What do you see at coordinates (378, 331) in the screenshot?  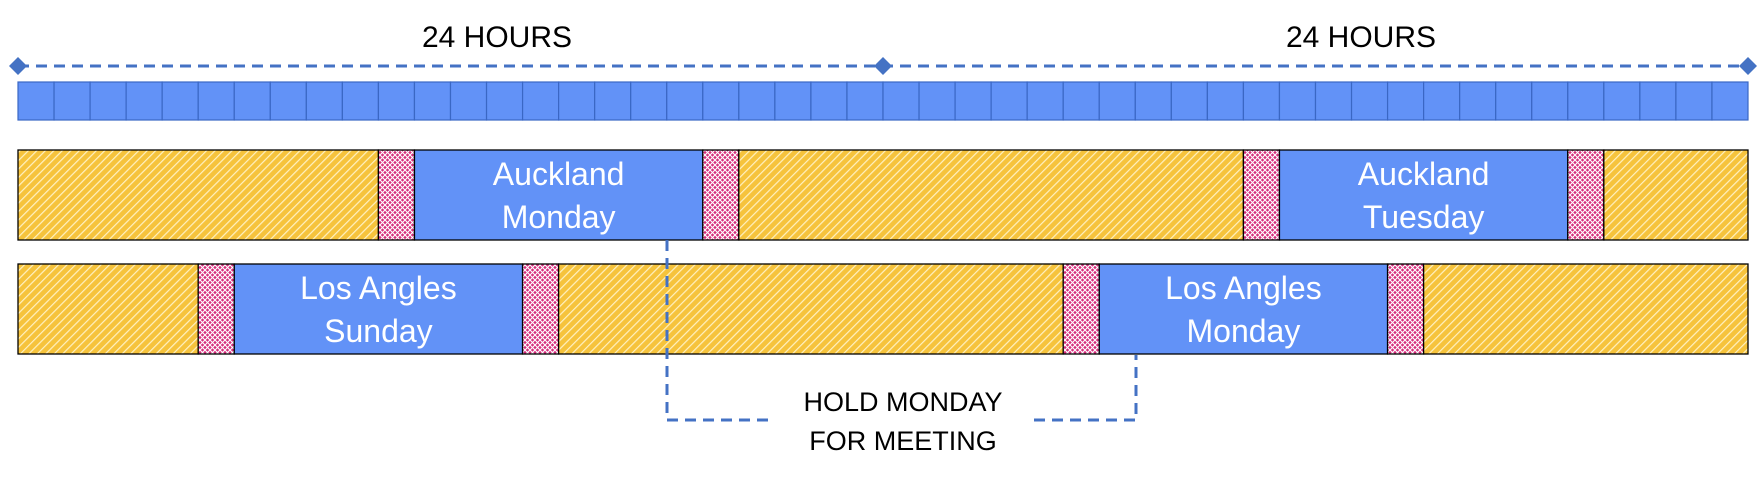 I see `day-label-weekday: Sunday` at bounding box center [378, 331].